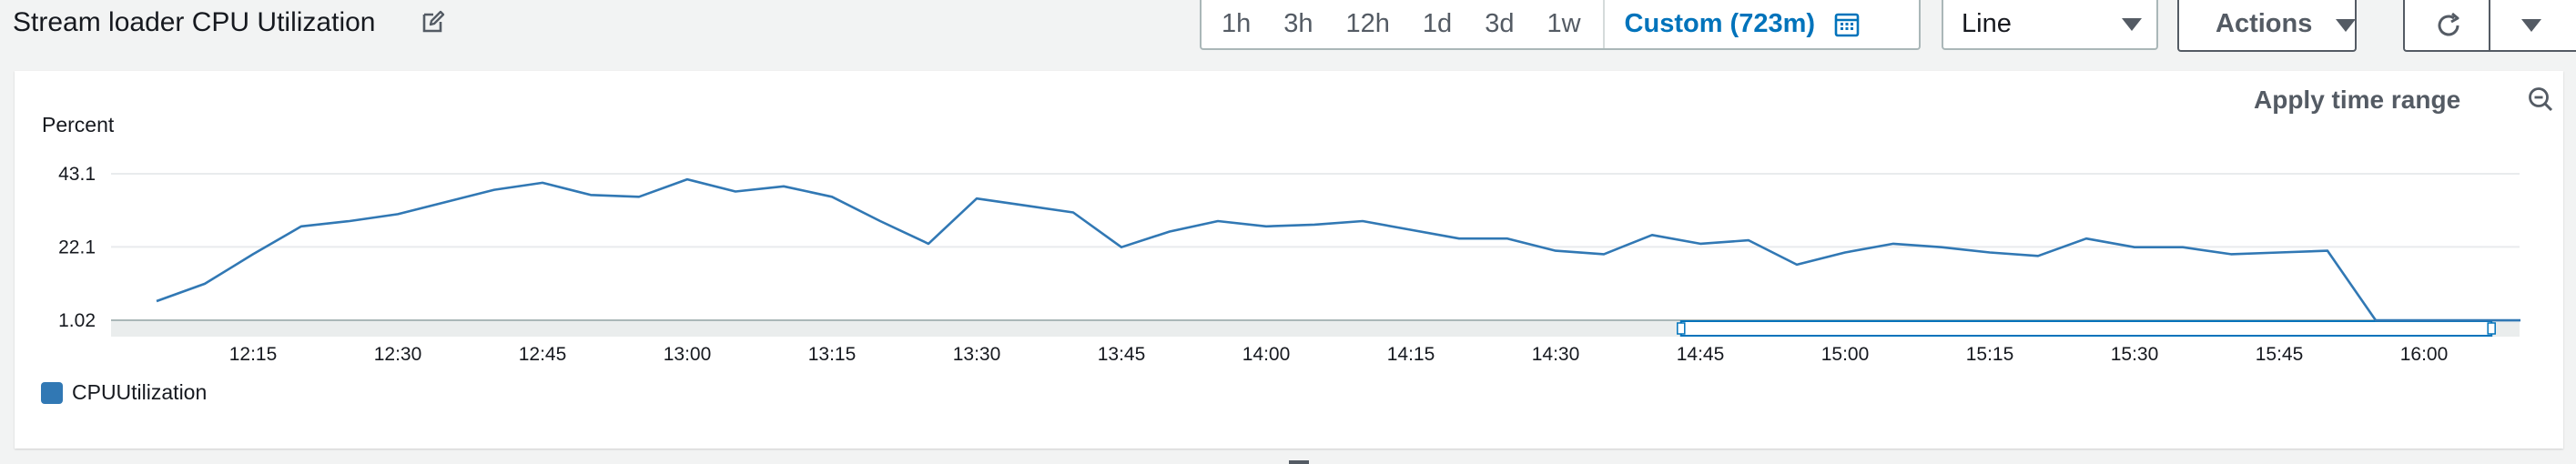  What do you see at coordinates (253, 354) in the screenshot?
I see `x-tick-label: 12:15` at bounding box center [253, 354].